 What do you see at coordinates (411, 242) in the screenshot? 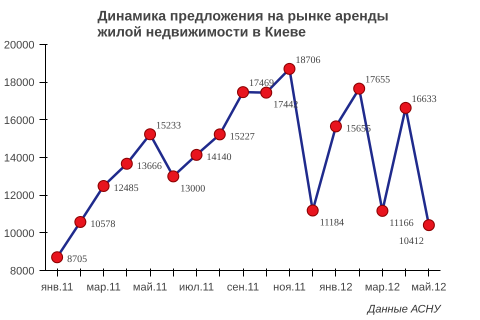
I see `data-label: 10412` at bounding box center [411, 242].